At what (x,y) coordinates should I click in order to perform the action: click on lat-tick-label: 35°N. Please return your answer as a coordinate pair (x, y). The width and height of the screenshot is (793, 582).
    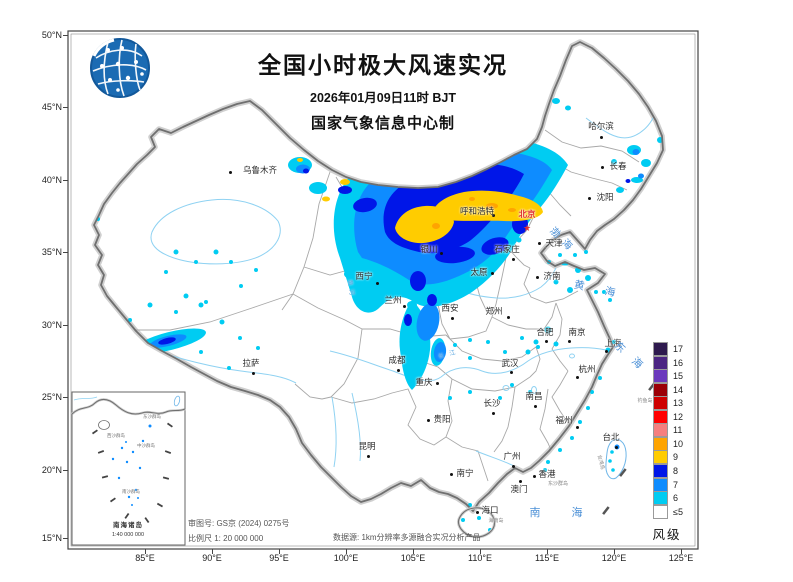
    Looking at the image, I should click on (51, 252).